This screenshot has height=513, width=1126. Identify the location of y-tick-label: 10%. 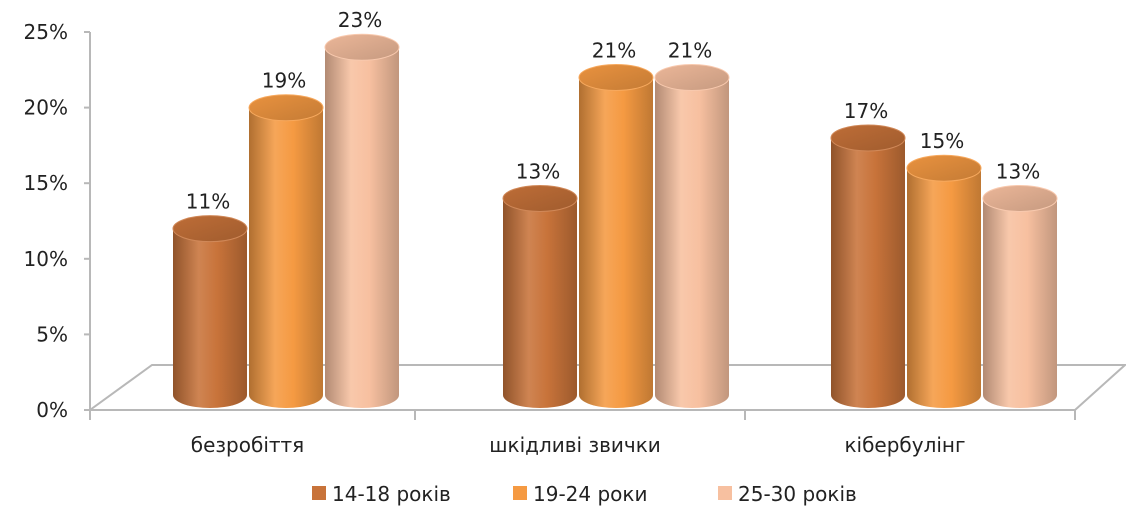
(46, 259).